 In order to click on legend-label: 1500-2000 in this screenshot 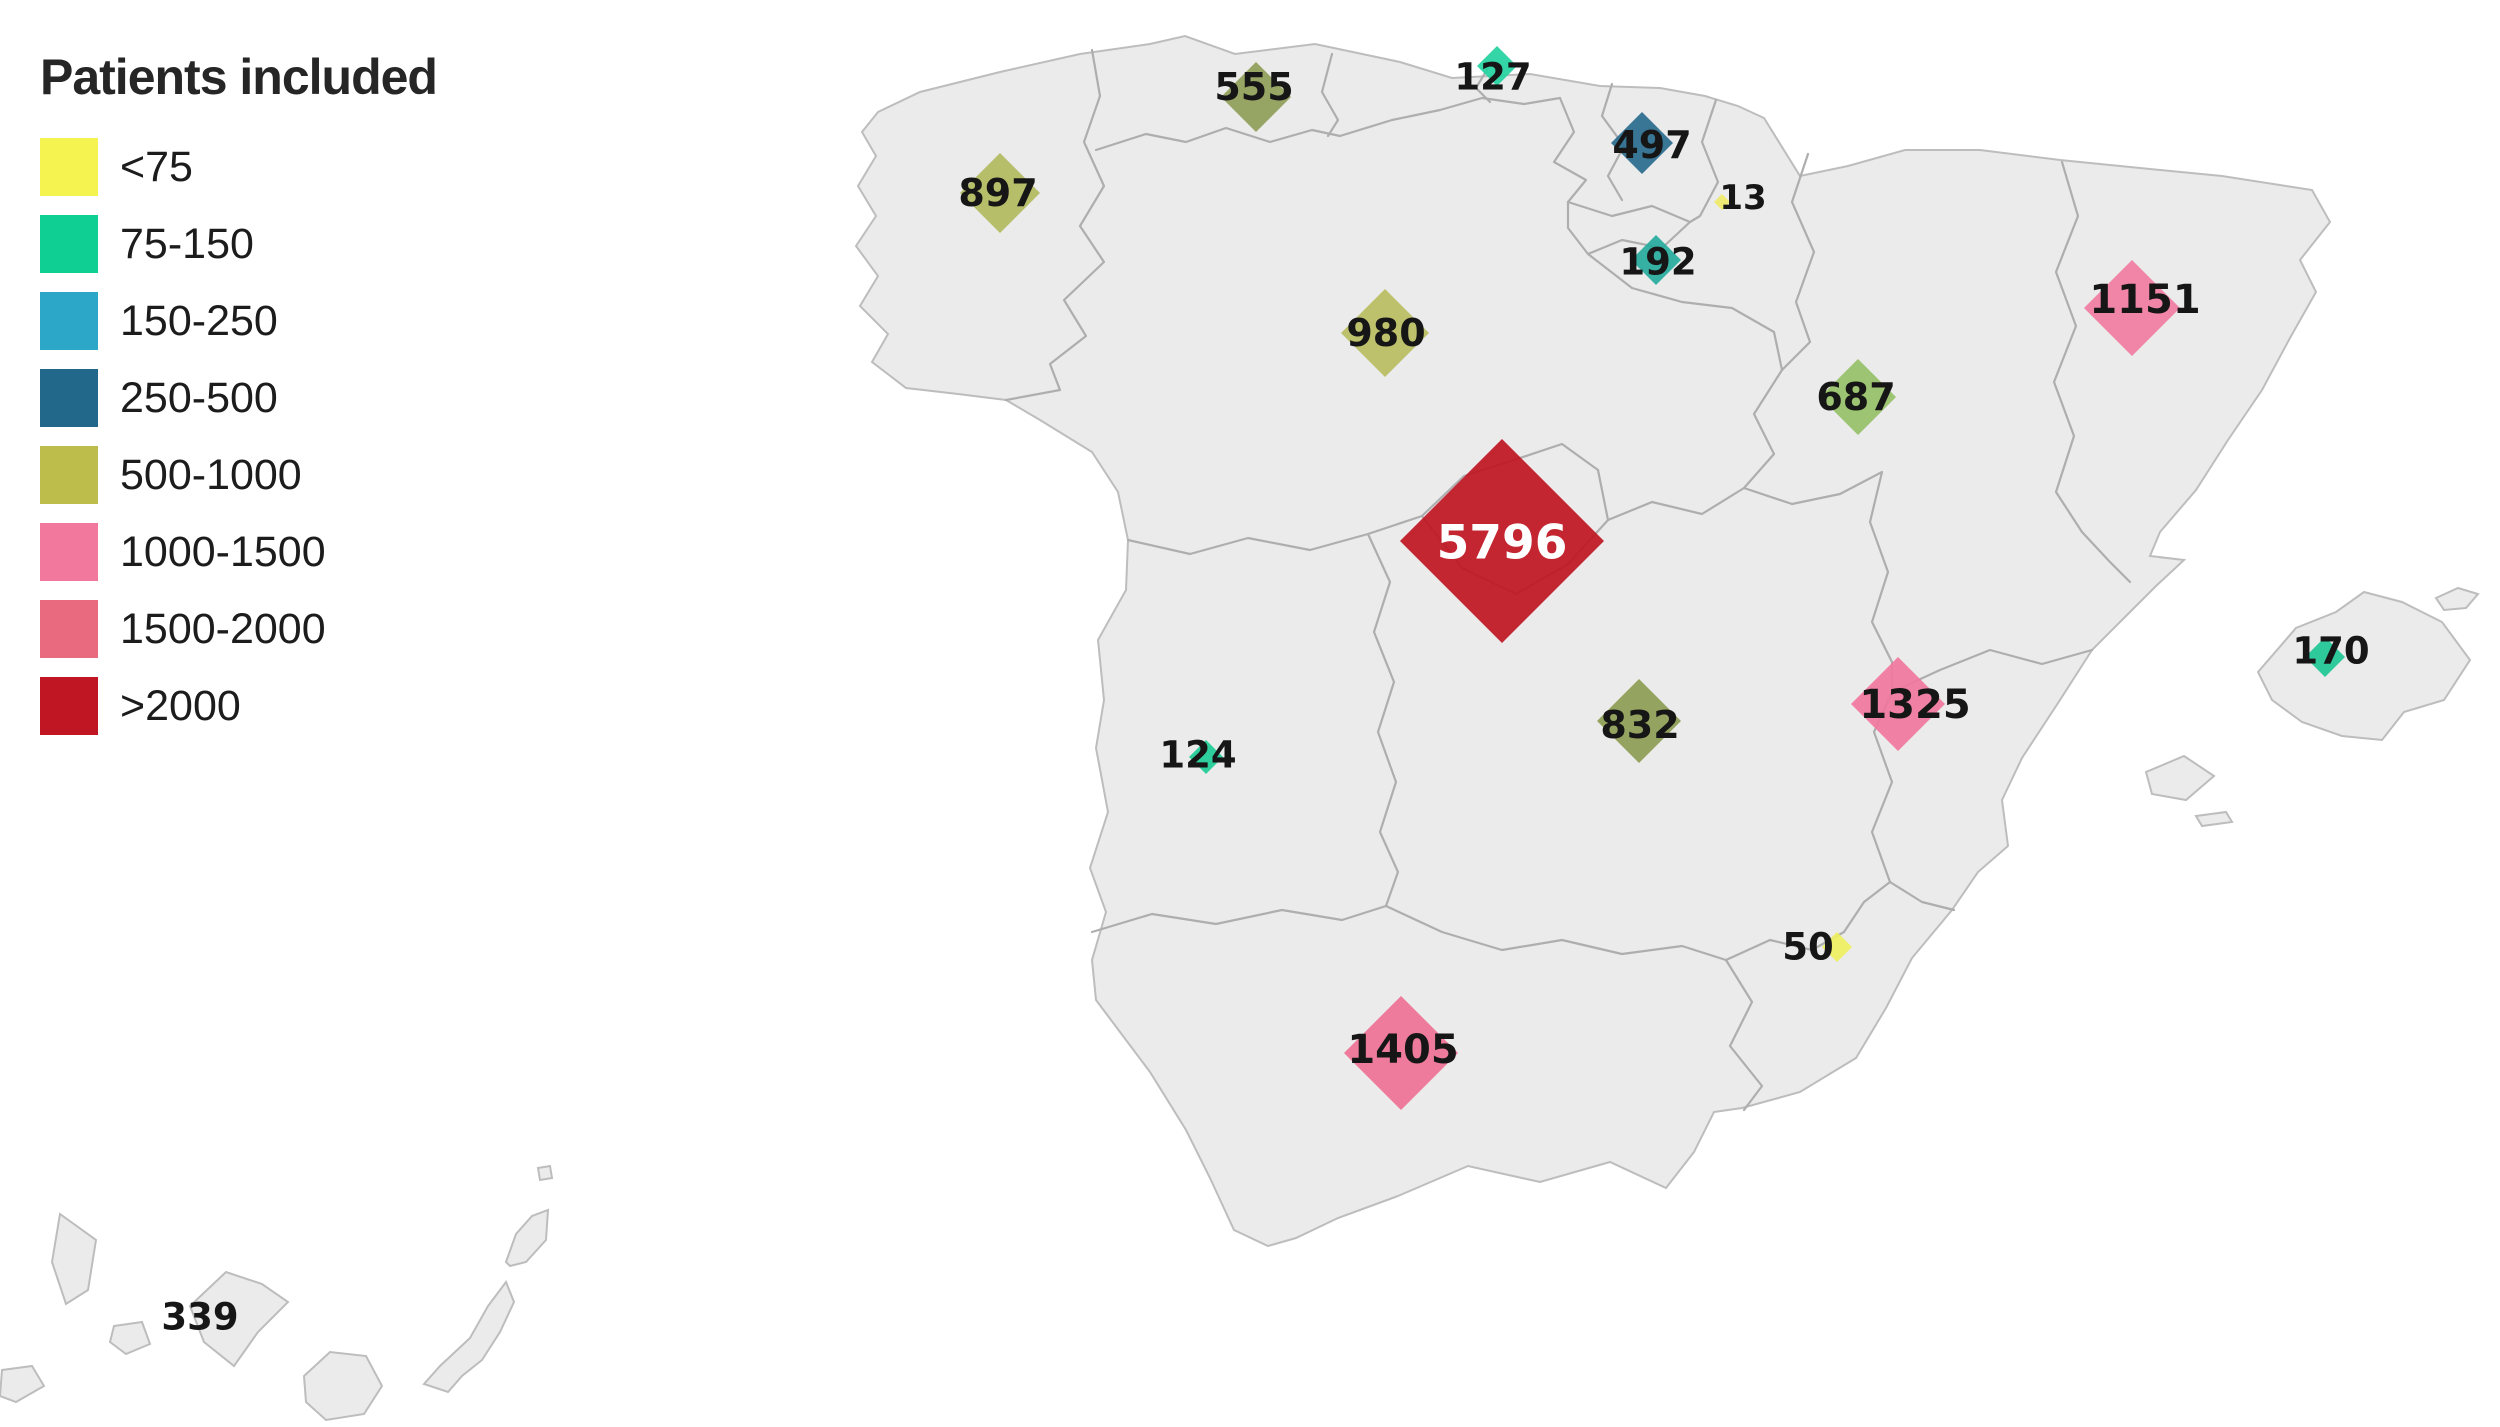, I will do `click(223, 628)`.